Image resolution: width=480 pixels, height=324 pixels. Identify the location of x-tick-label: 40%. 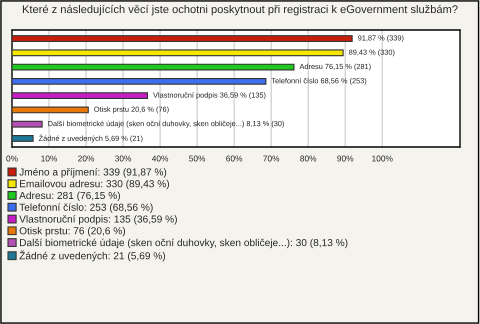
(160, 159).